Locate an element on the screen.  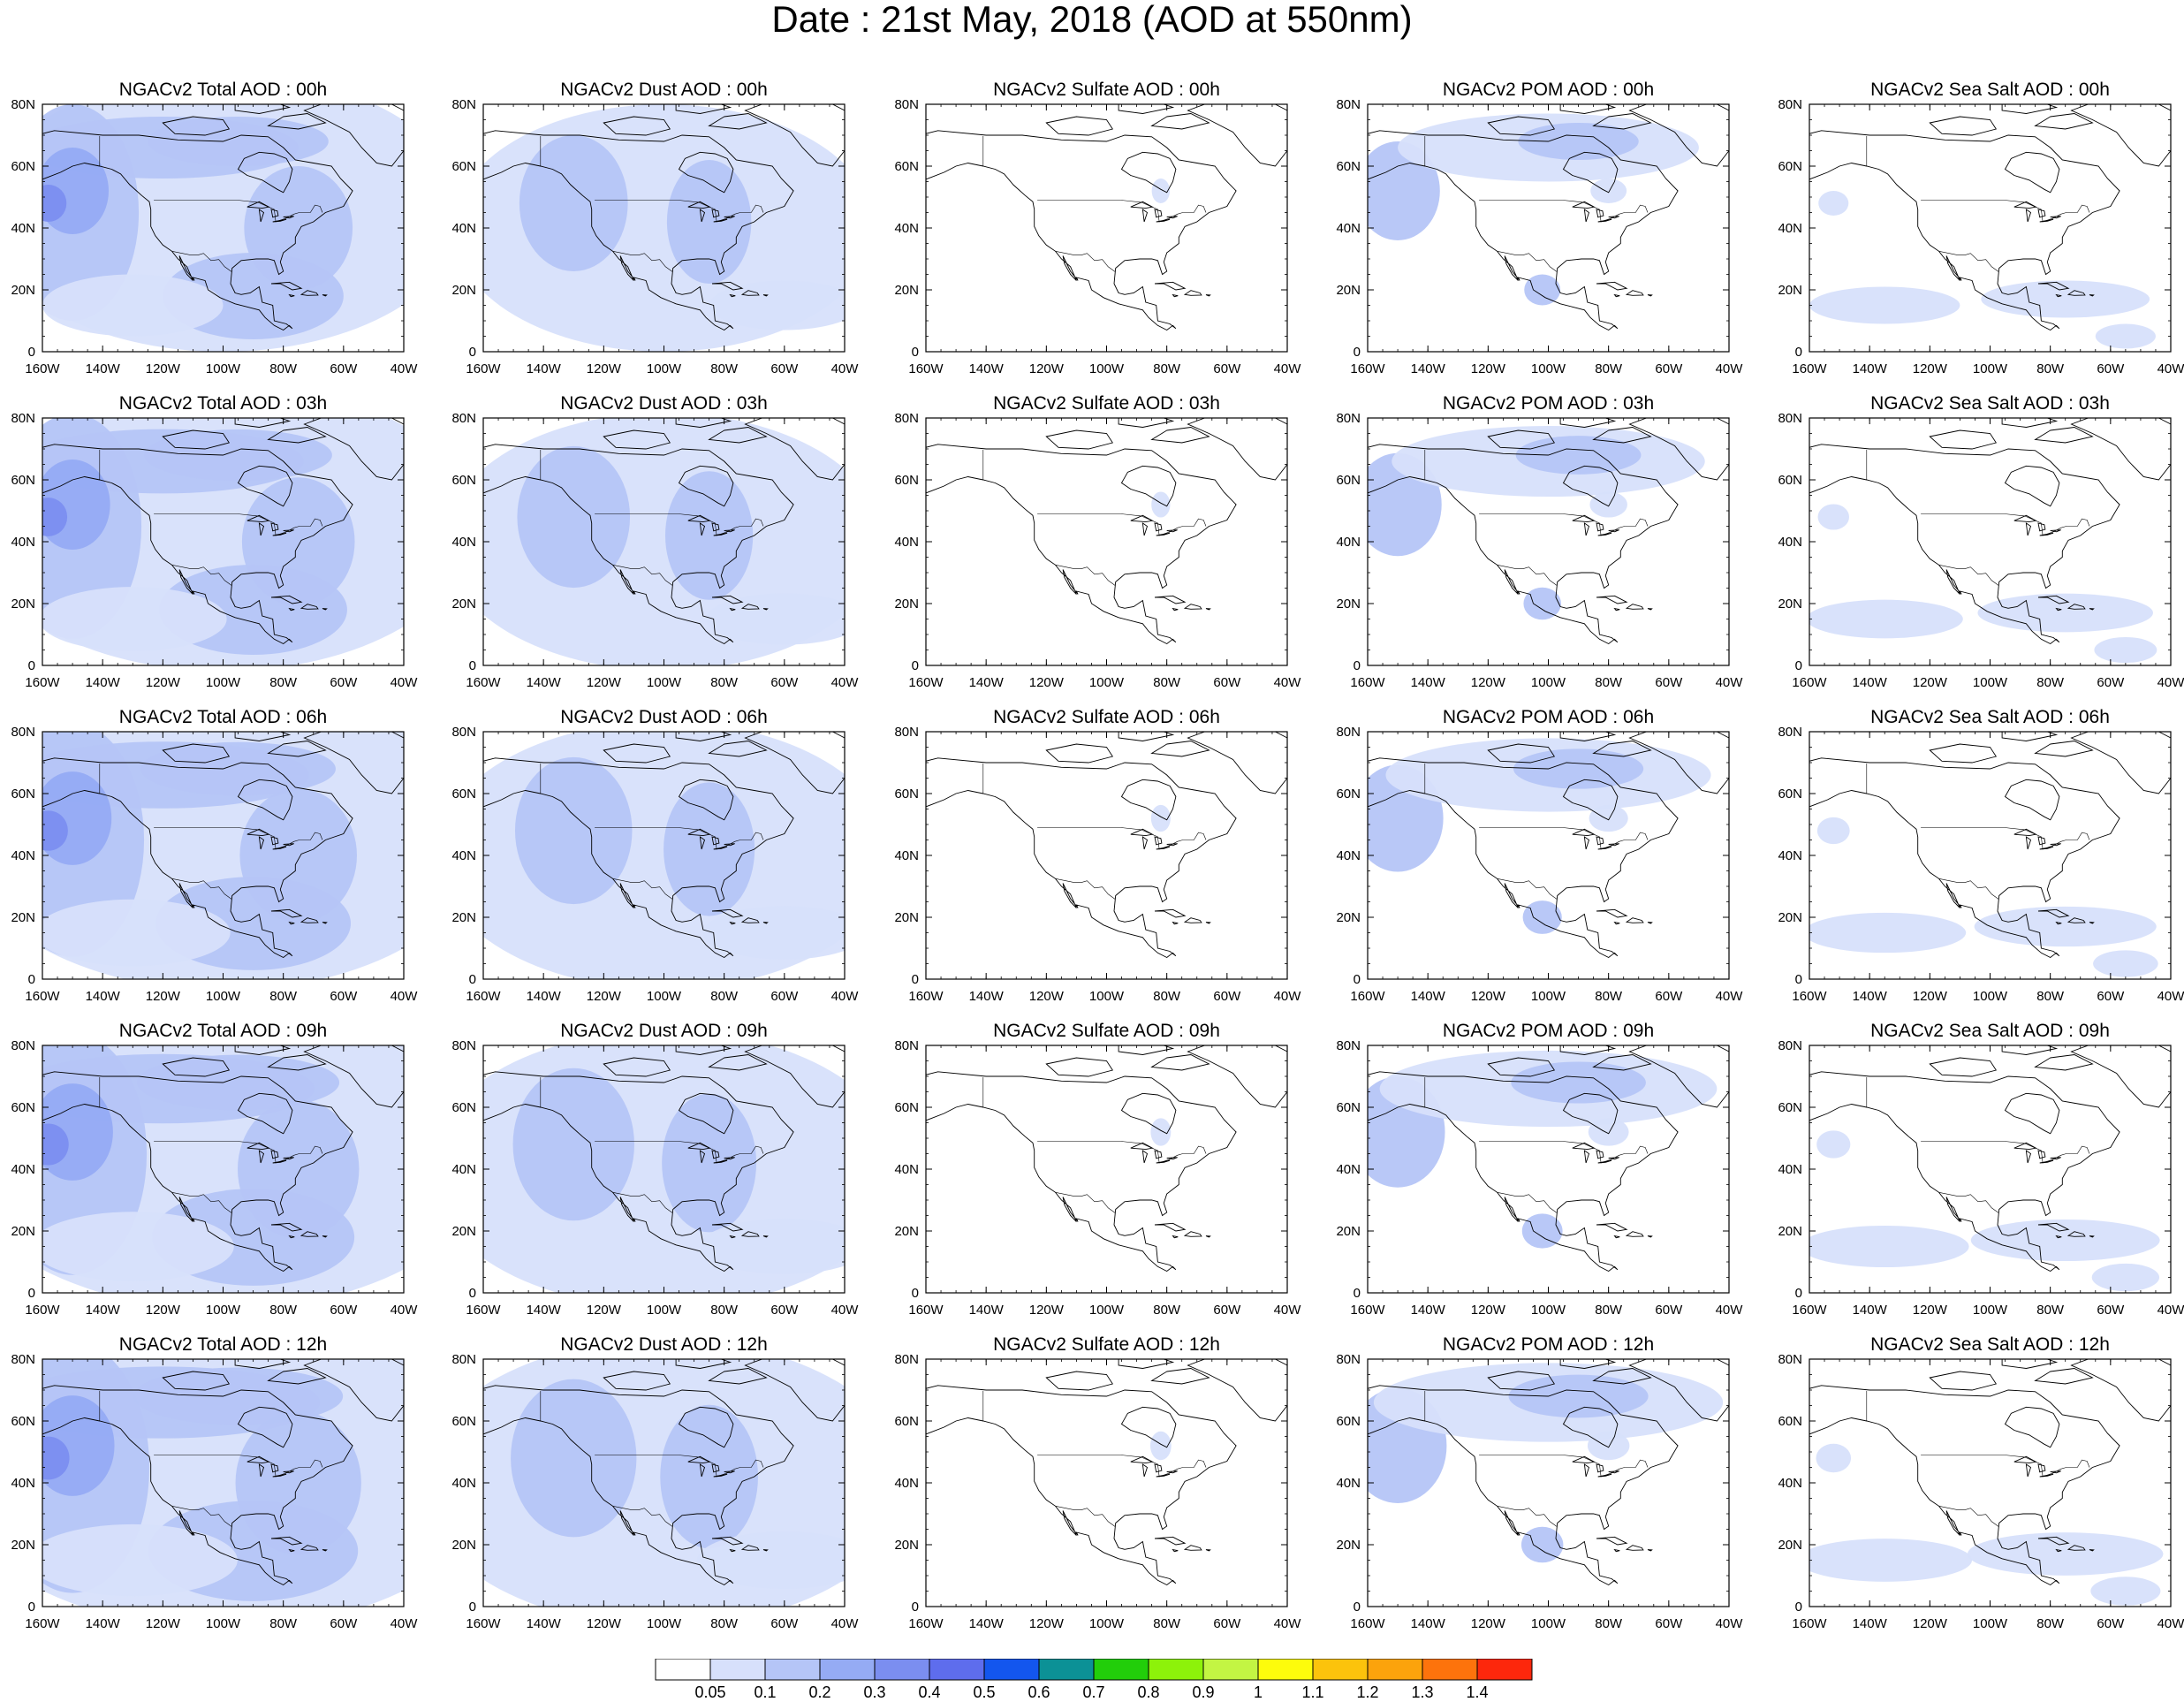
colorbar-label: 0.2 is located at coordinates (819, 1691).